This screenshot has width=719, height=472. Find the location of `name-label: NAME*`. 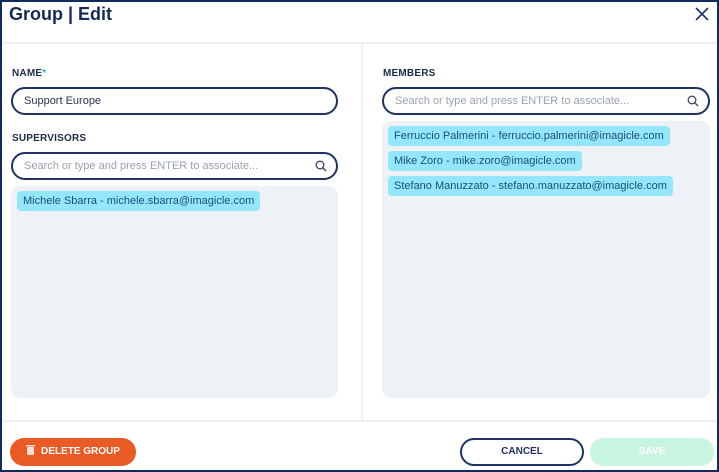

name-label: NAME* is located at coordinates (29, 73).